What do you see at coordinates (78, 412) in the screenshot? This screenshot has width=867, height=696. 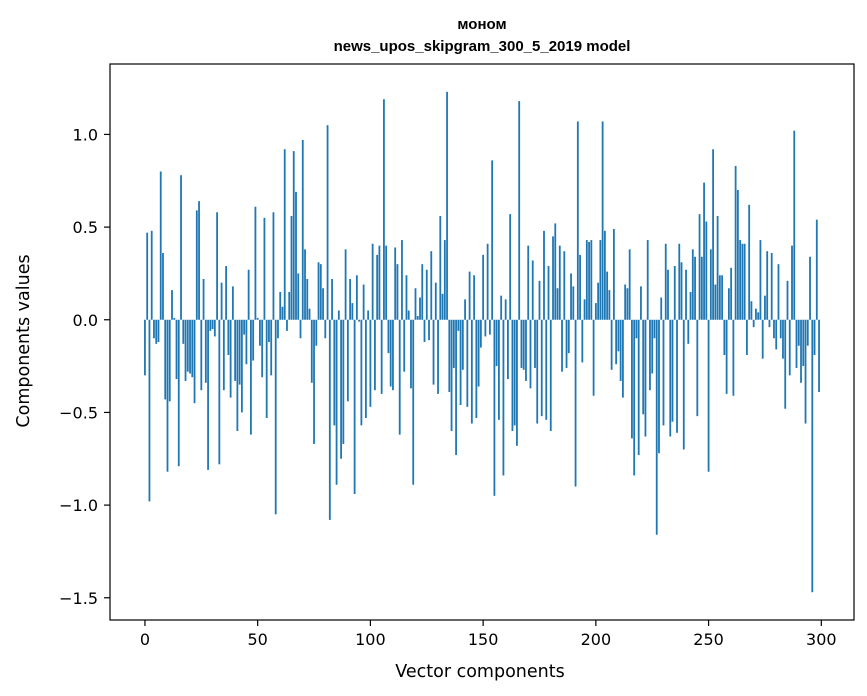 I see `y-tick-label: −0.5` at bounding box center [78, 412].